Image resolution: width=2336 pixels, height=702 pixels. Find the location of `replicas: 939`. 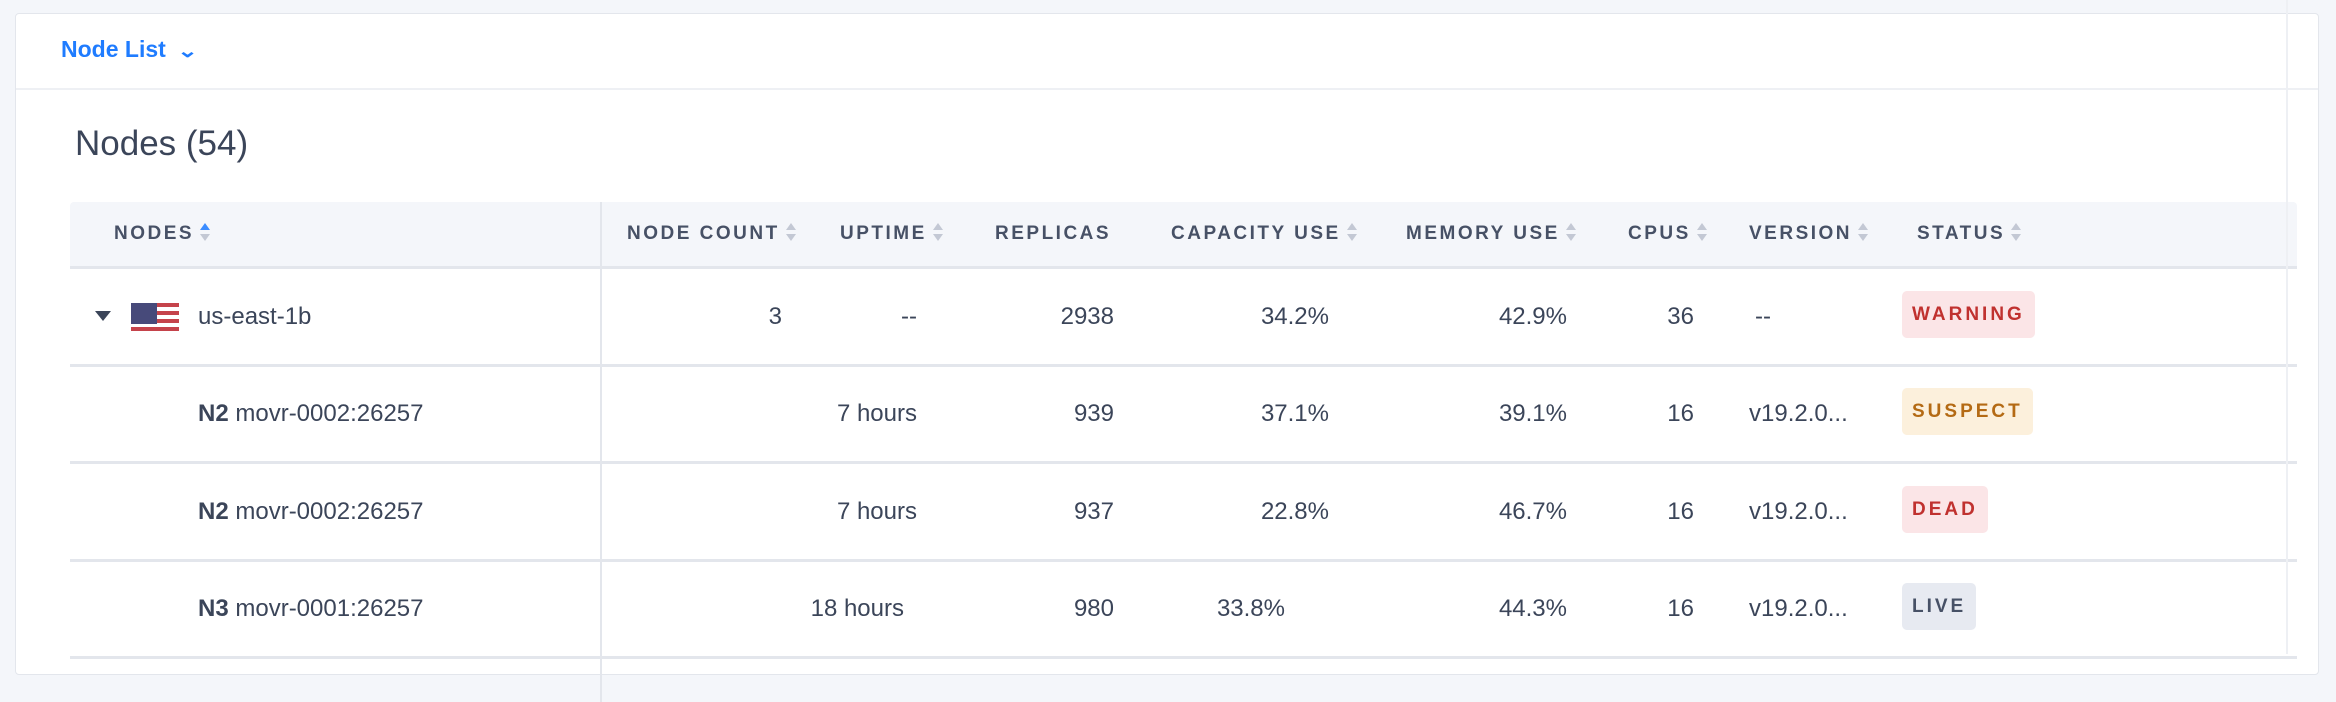

replicas: 939 is located at coordinates (1093, 413).